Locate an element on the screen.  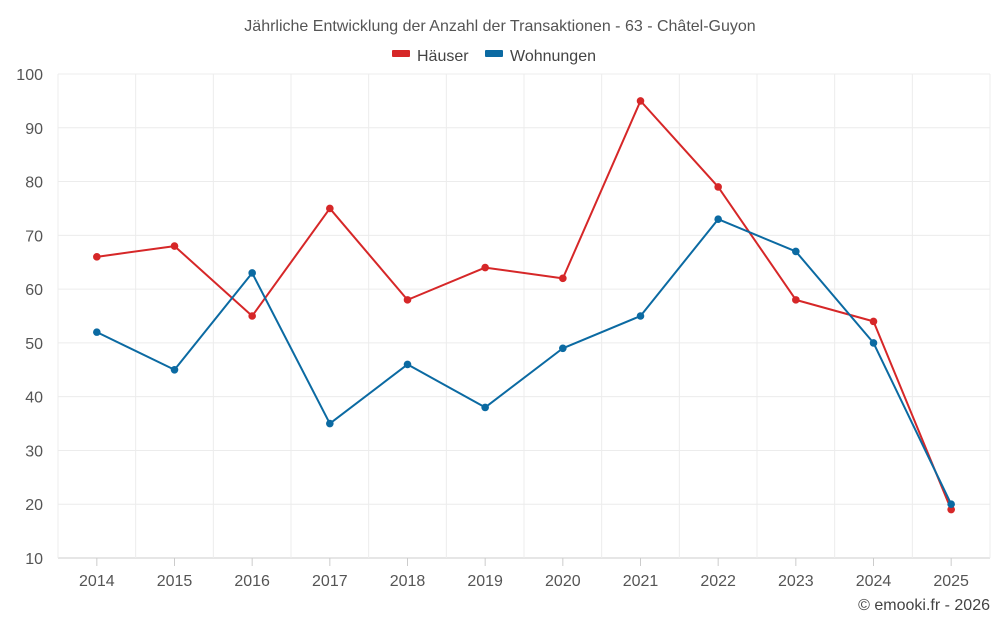
y-tick-label: 90 is located at coordinates (34, 129).